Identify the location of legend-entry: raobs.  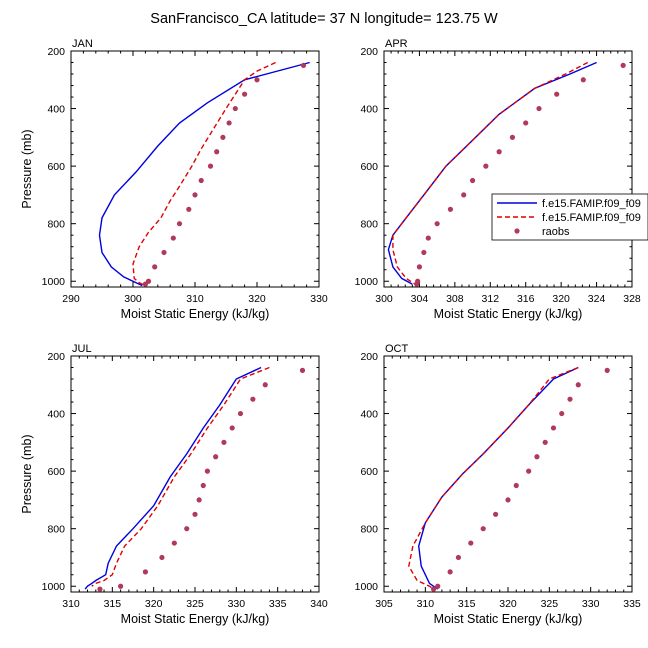
(556, 232).